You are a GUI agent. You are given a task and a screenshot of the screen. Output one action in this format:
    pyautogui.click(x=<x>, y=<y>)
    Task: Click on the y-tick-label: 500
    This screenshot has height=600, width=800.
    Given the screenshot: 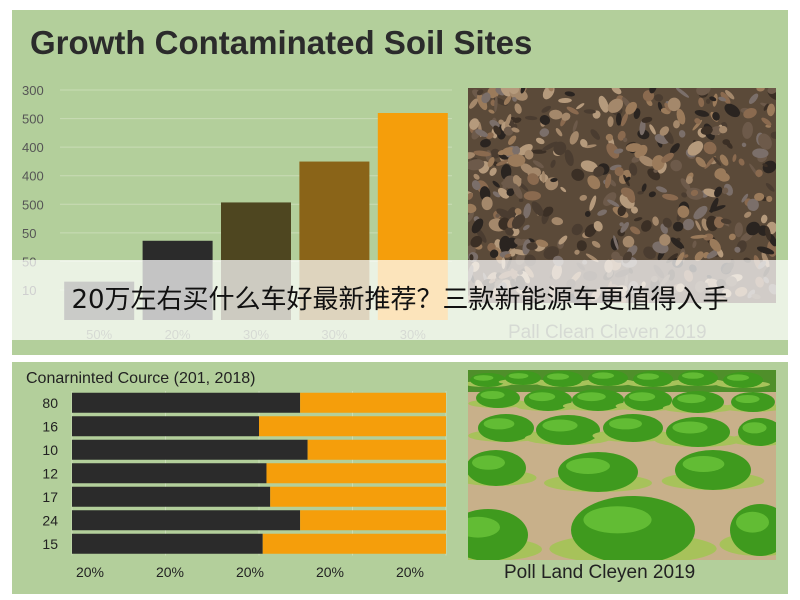 What is the action you would take?
    pyautogui.click(x=33, y=119)
    